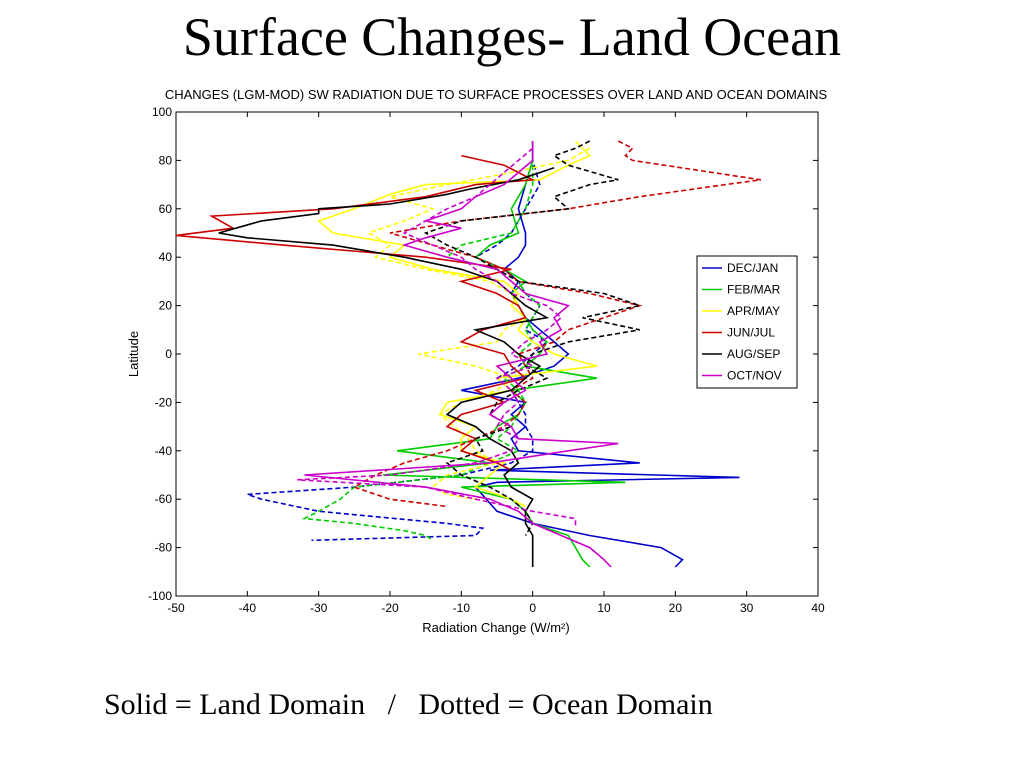 Image resolution: width=1024 pixels, height=768 pixels. I want to click on series-line-aug-sep-ocean, so click(533, 338).